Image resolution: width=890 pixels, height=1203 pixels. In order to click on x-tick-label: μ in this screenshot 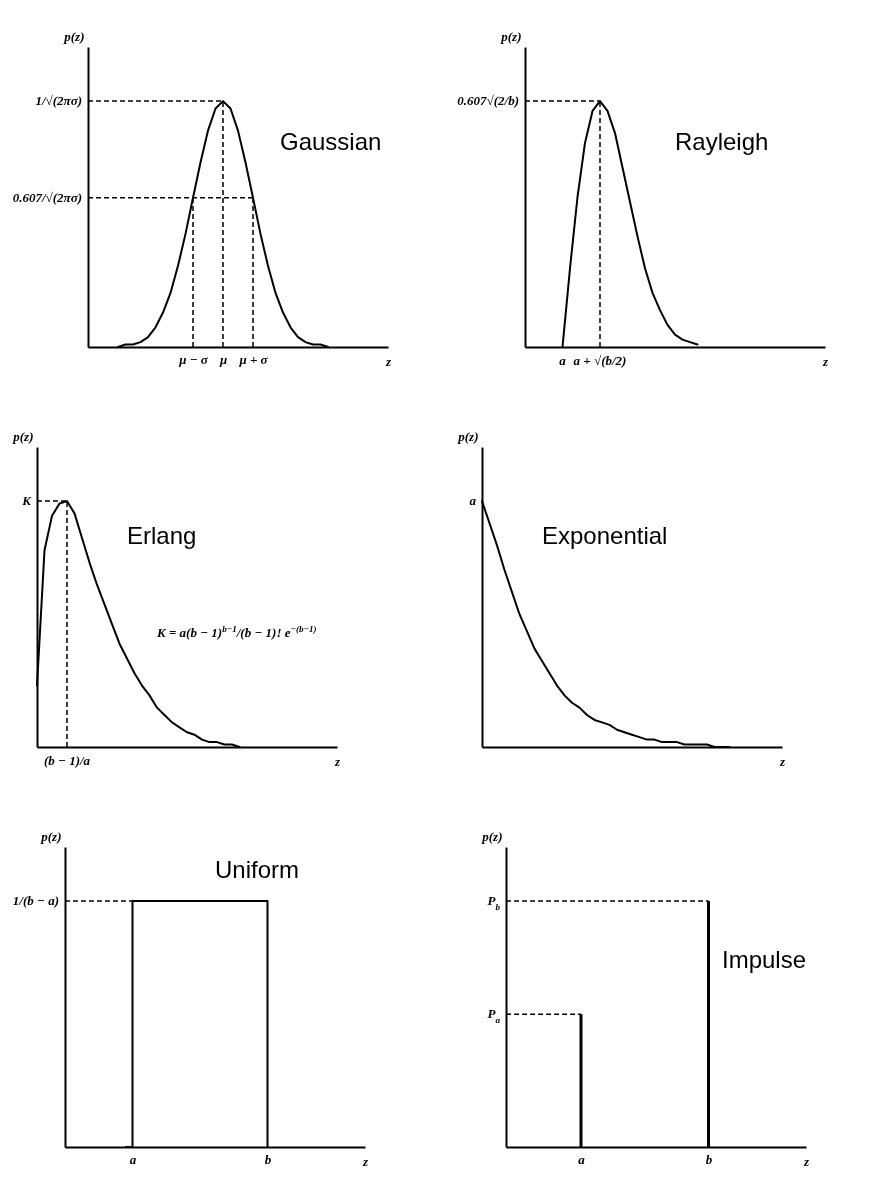, I will do `click(223, 359)`.